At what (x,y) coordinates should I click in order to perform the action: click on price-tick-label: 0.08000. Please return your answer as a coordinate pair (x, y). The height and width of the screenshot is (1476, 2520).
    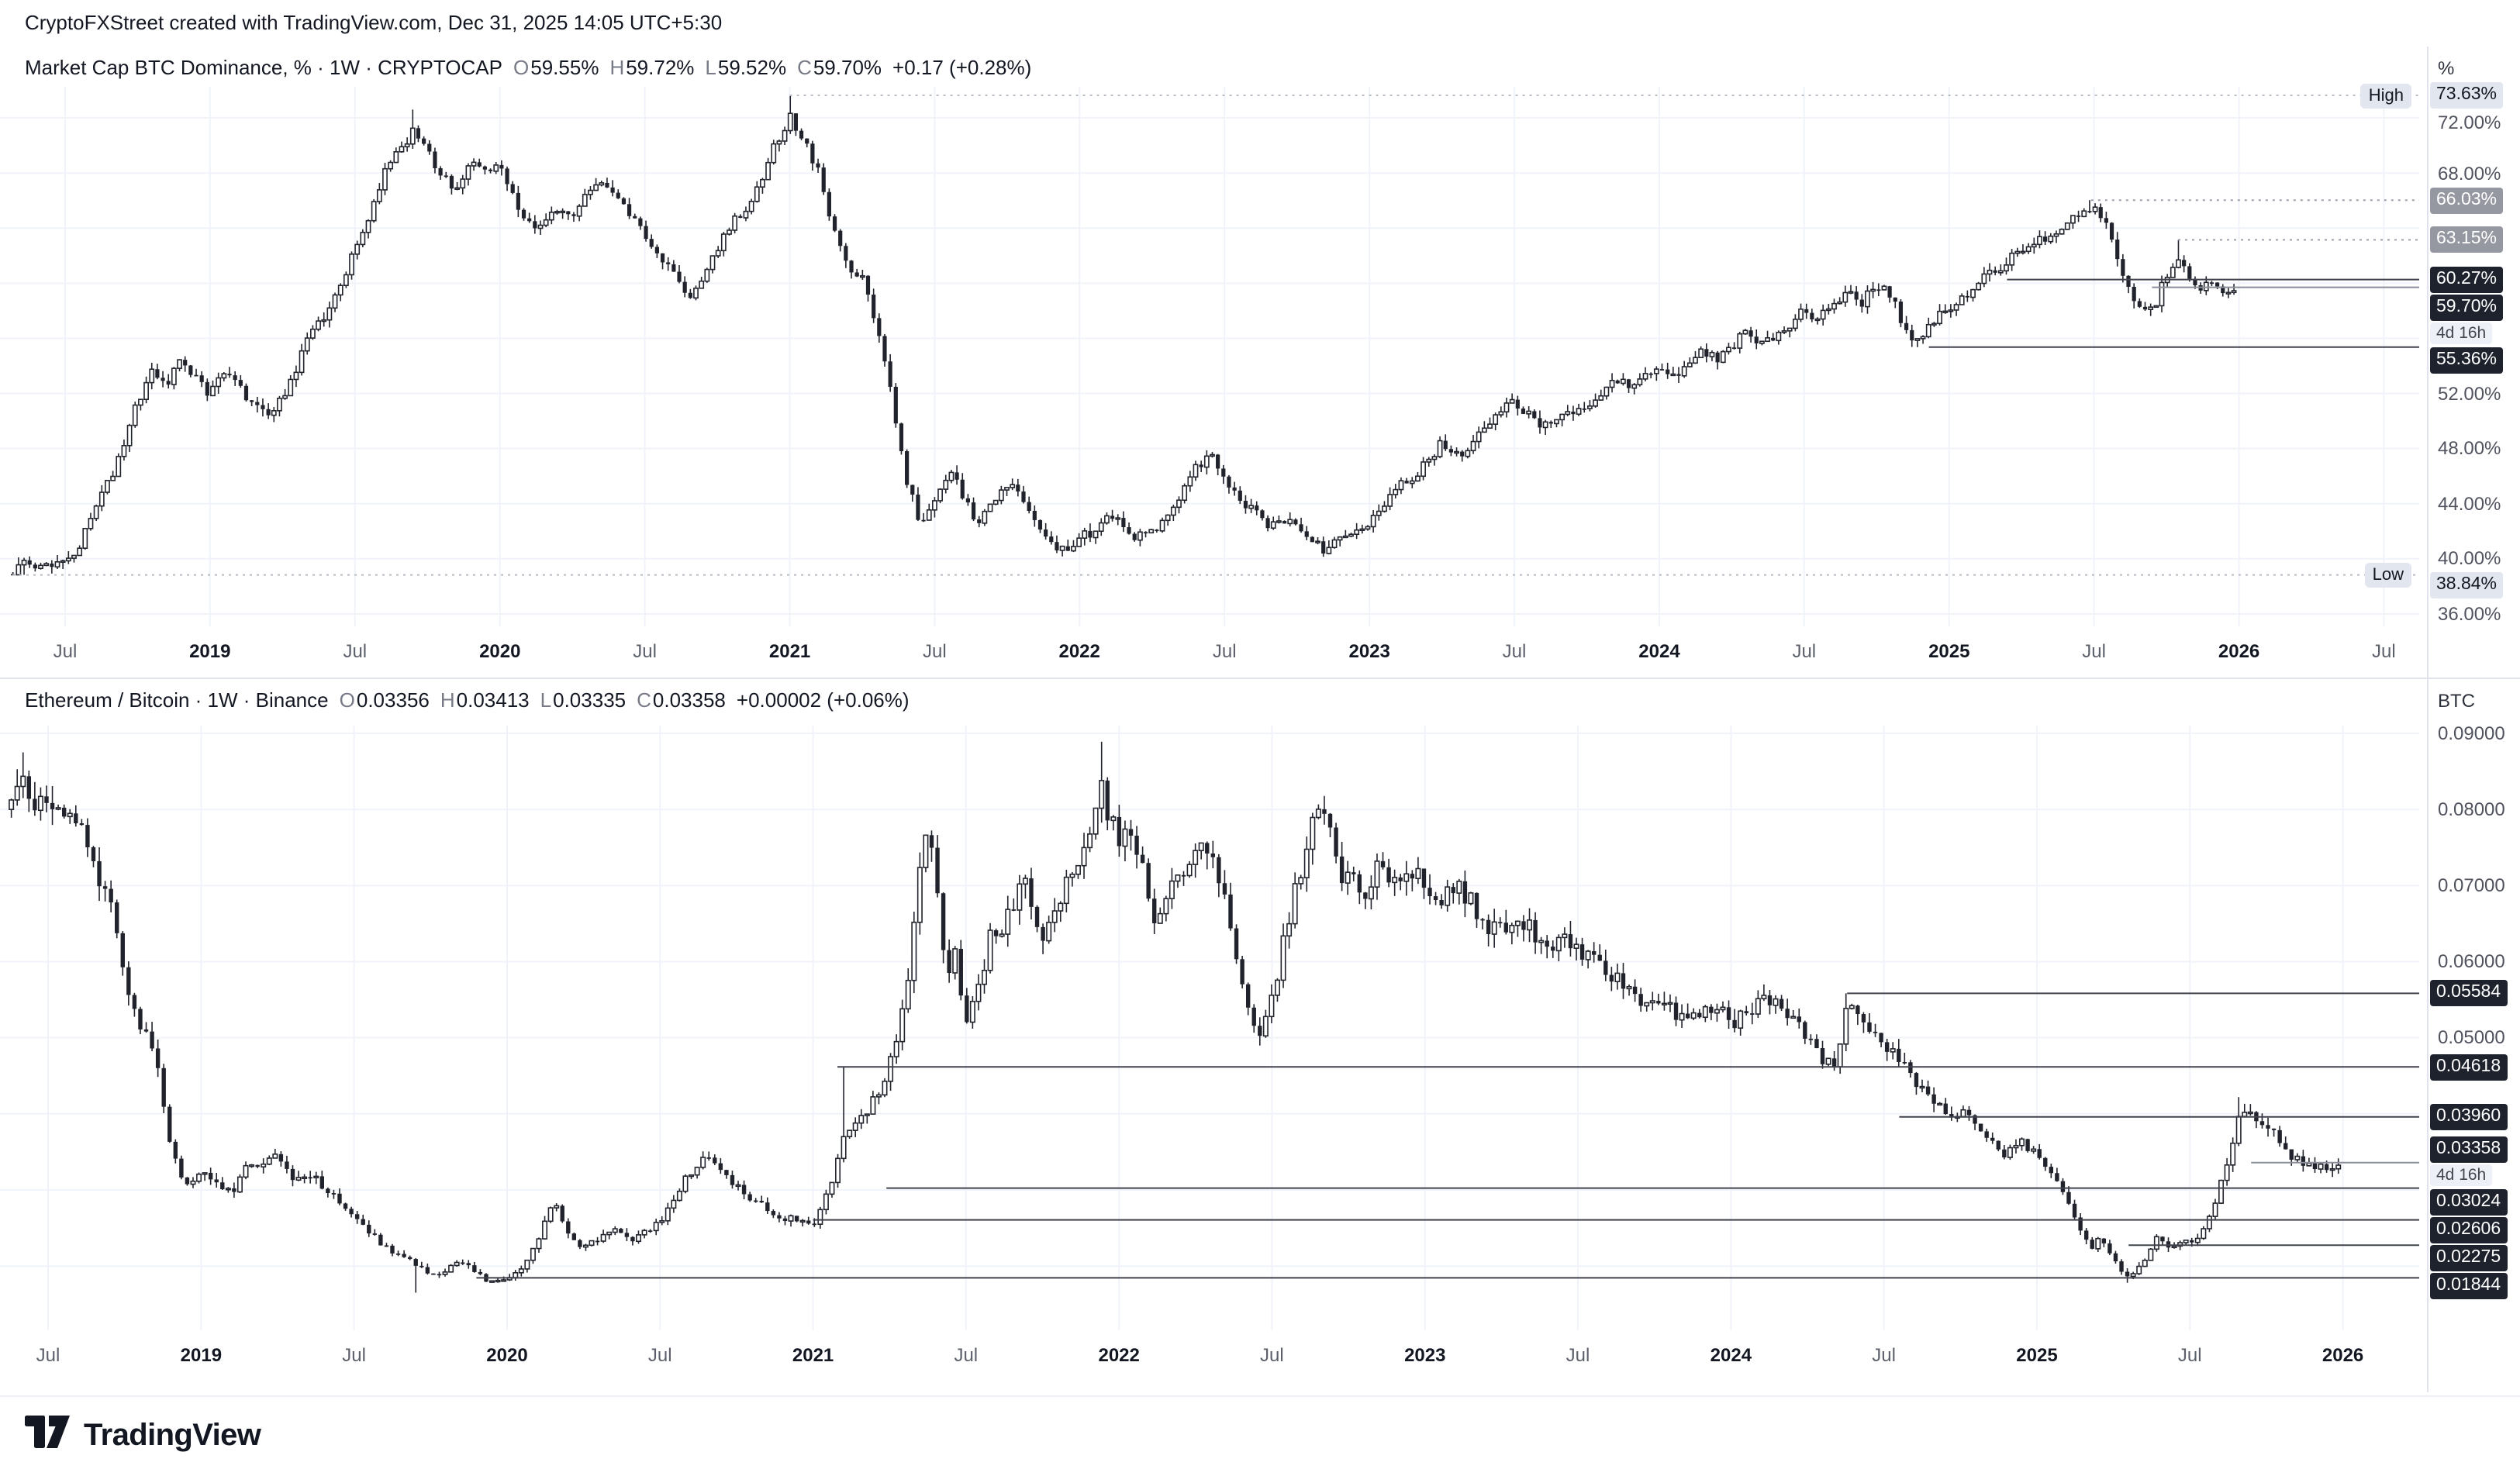
    Looking at the image, I should click on (2471, 809).